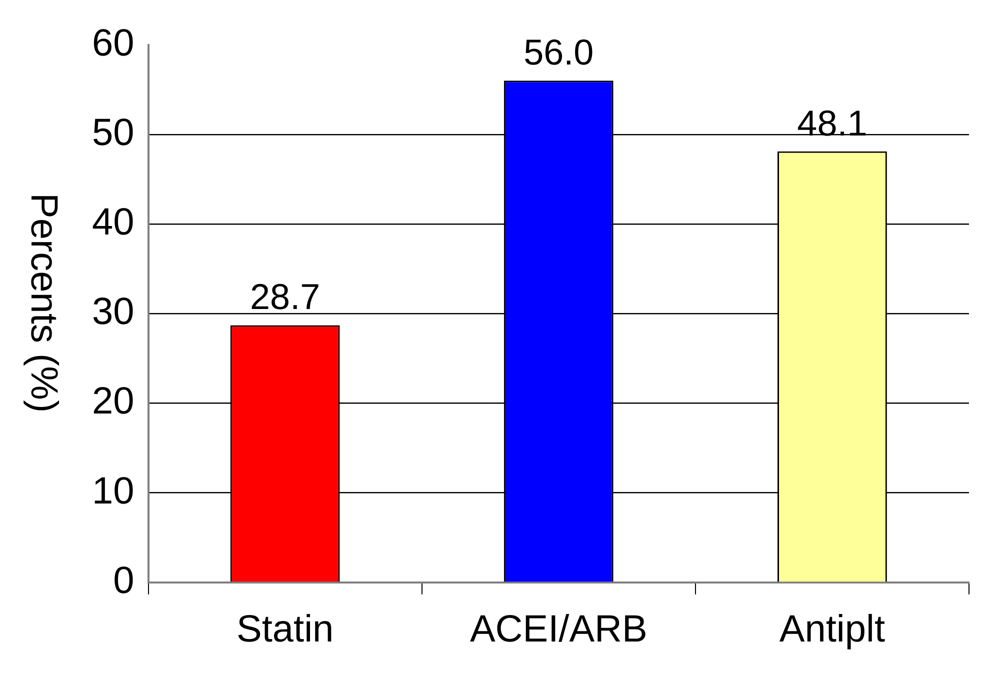  Describe the element at coordinates (559, 629) in the screenshot. I see `x-tick-label: ACEI/ARB` at that location.